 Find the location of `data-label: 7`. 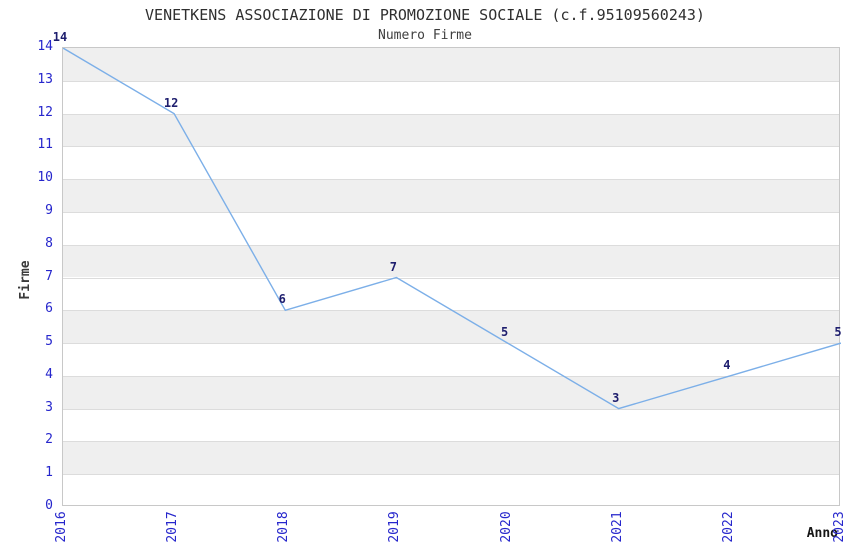

data-label: 7 is located at coordinates (393, 266).